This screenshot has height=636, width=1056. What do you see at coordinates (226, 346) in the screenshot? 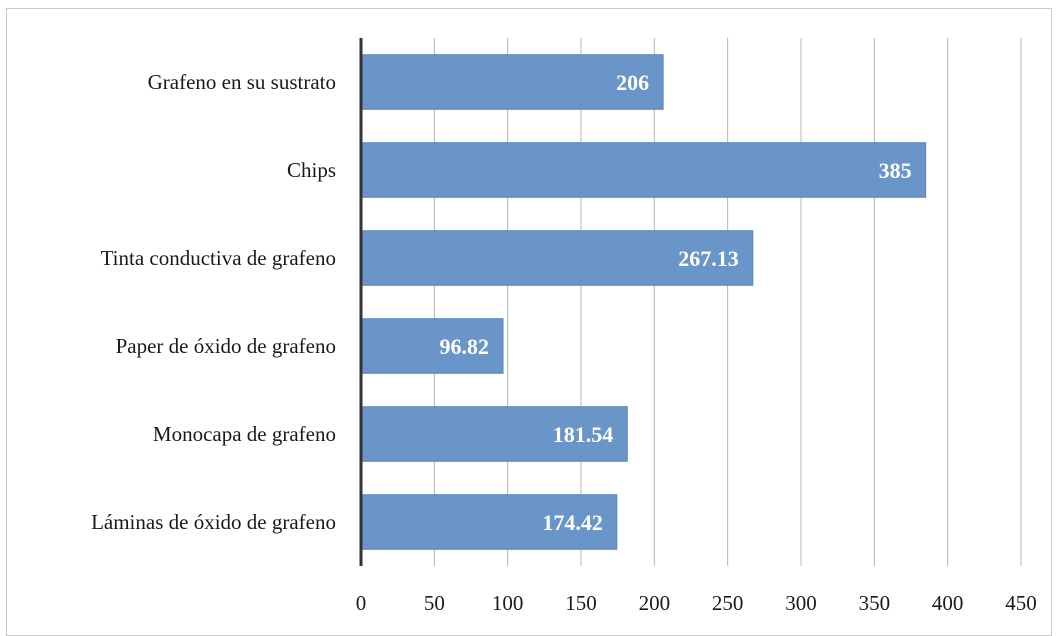
I see `category-label: Paper de óxido de grafeno` at bounding box center [226, 346].